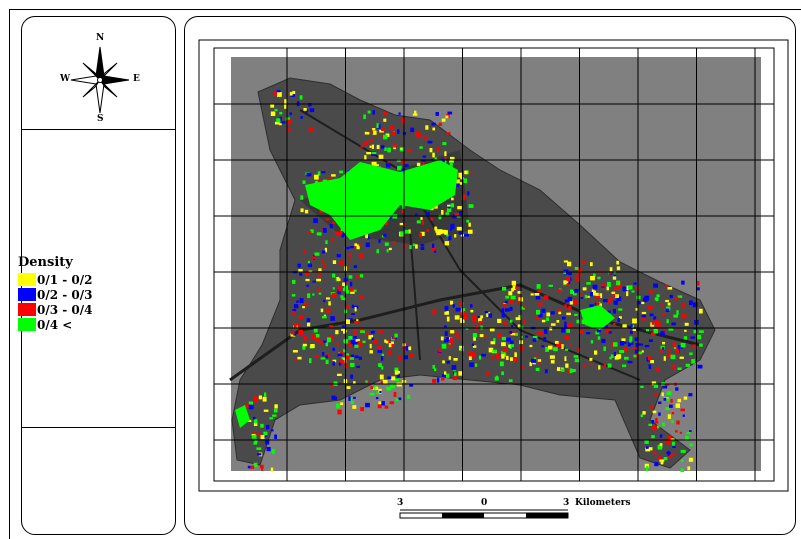 The width and height of the screenshot is (801, 539). Describe the element at coordinates (566, 503) in the screenshot. I see `scale-right-value: 3` at that location.